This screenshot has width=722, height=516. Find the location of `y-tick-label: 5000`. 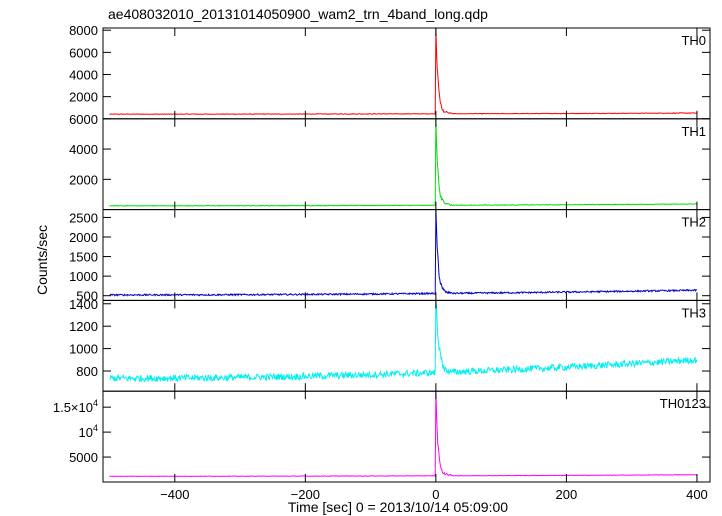

y-tick-label: 5000 is located at coordinates (83, 457).